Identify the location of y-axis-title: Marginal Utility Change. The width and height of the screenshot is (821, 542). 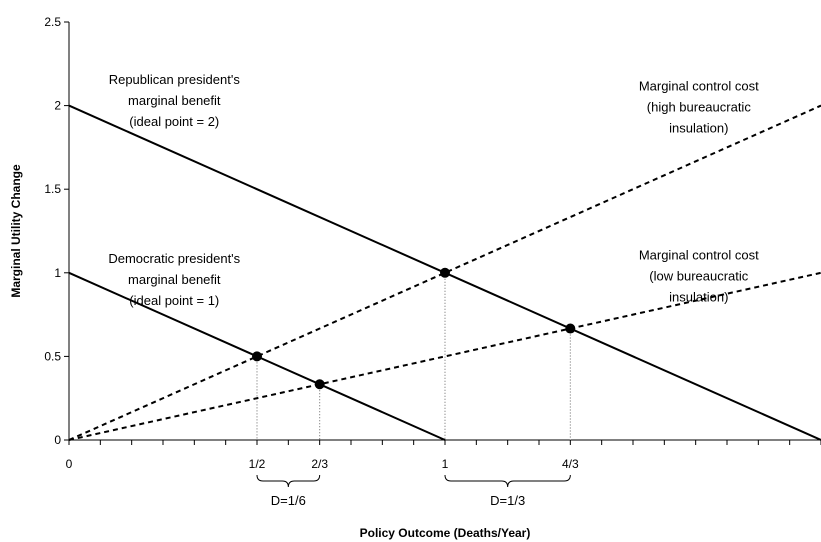
(16, 231).